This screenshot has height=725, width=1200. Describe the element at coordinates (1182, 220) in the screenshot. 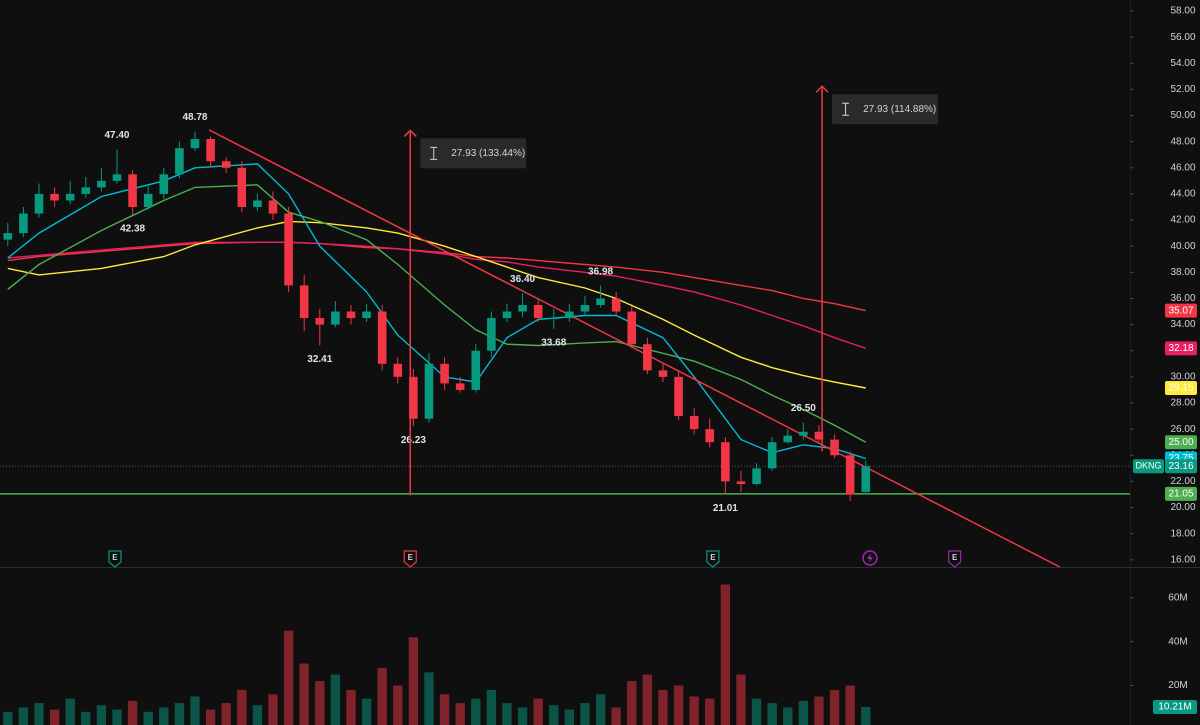

I see `y-tick-label: 42.00` at that location.